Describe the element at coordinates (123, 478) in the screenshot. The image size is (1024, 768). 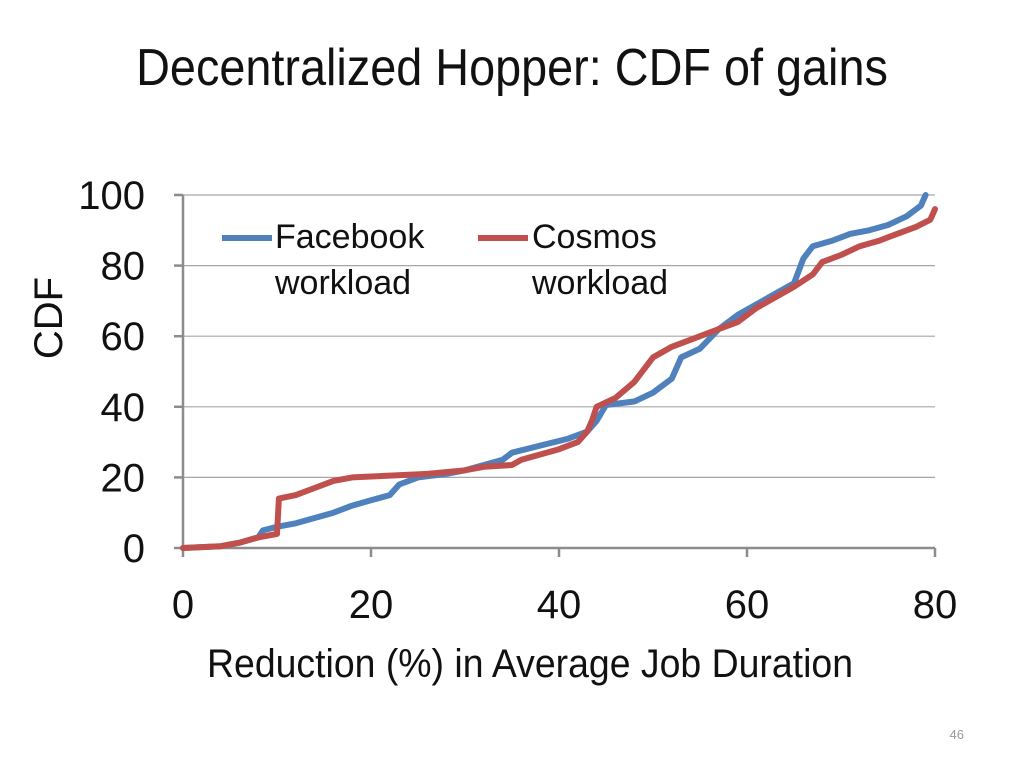
I see `y-tick-label-20: 20` at that location.